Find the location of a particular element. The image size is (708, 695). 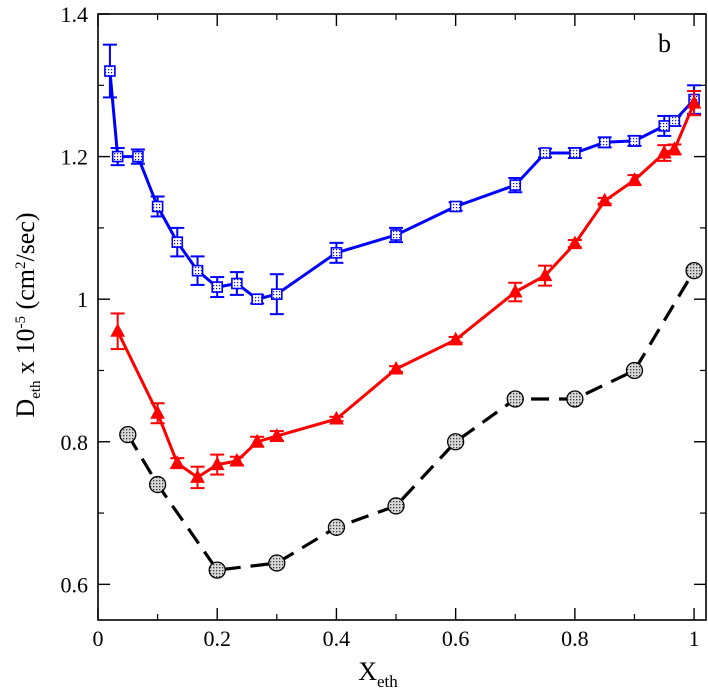

x-axis-label-sub: eth is located at coordinates (387, 681).